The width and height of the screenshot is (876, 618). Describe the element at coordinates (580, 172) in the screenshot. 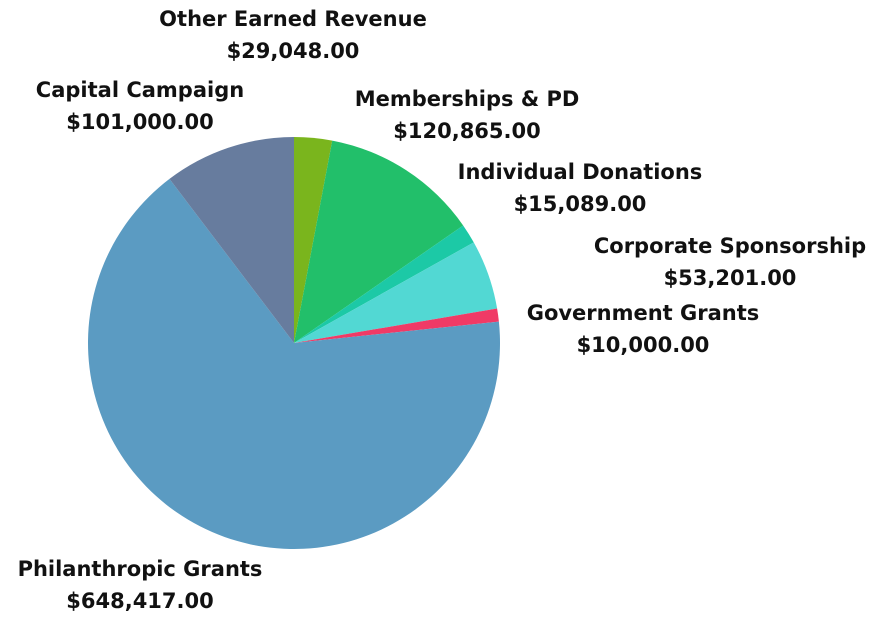

I see `slice-label: Individual Donations` at that location.